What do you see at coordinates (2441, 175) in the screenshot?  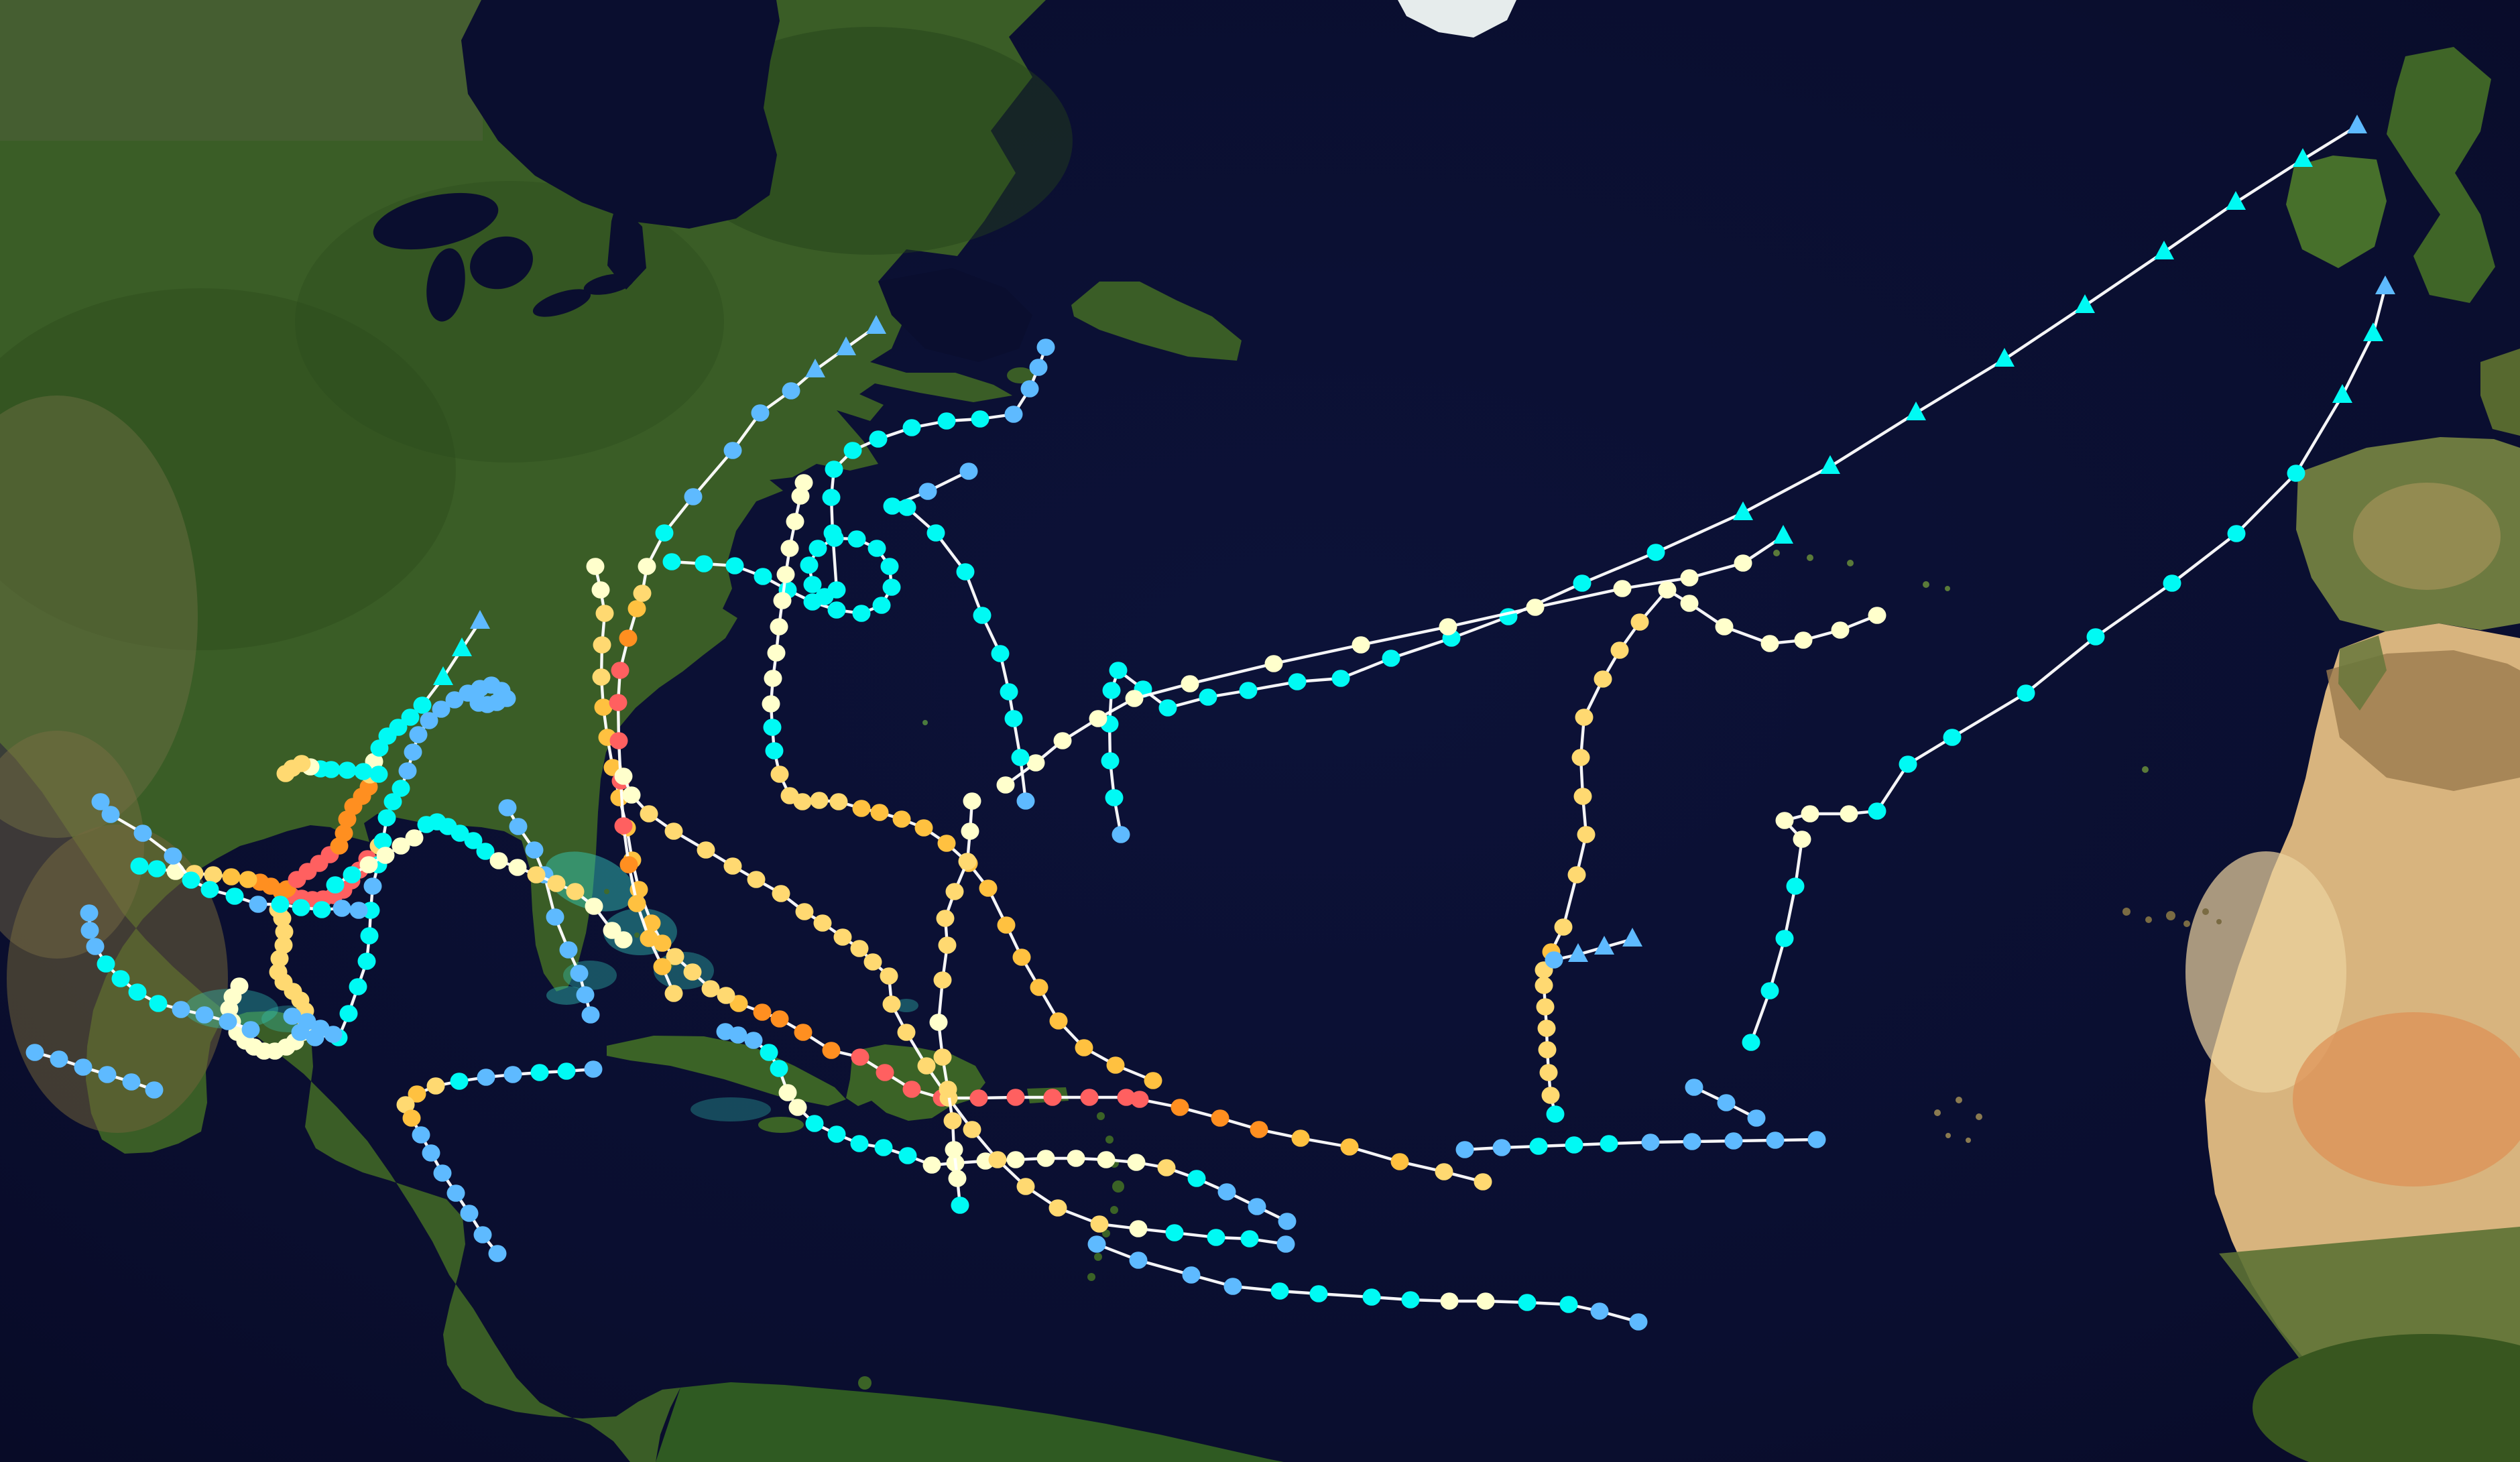 I see `great-britain` at bounding box center [2441, 175].